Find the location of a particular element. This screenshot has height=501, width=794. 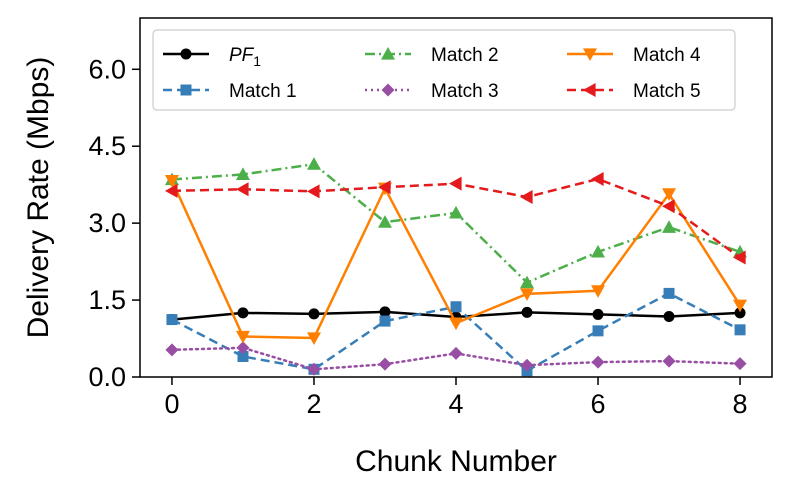

legend-entry: Match 3 is located at coordinates (432, 91).